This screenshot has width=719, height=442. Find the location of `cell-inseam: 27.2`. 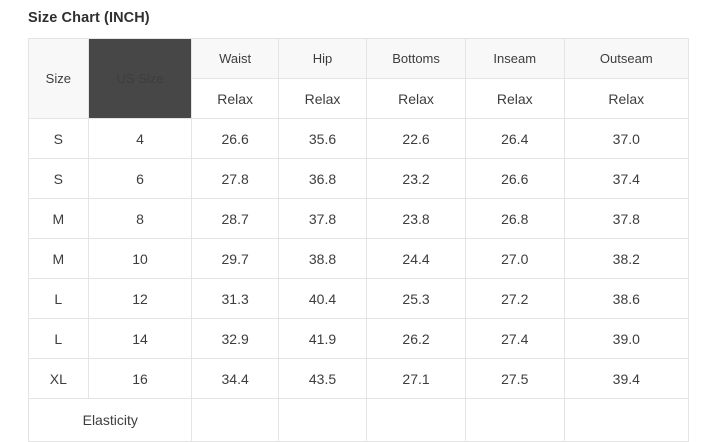

cell-inseam: 27.2 is located at coordinates (514, 298).